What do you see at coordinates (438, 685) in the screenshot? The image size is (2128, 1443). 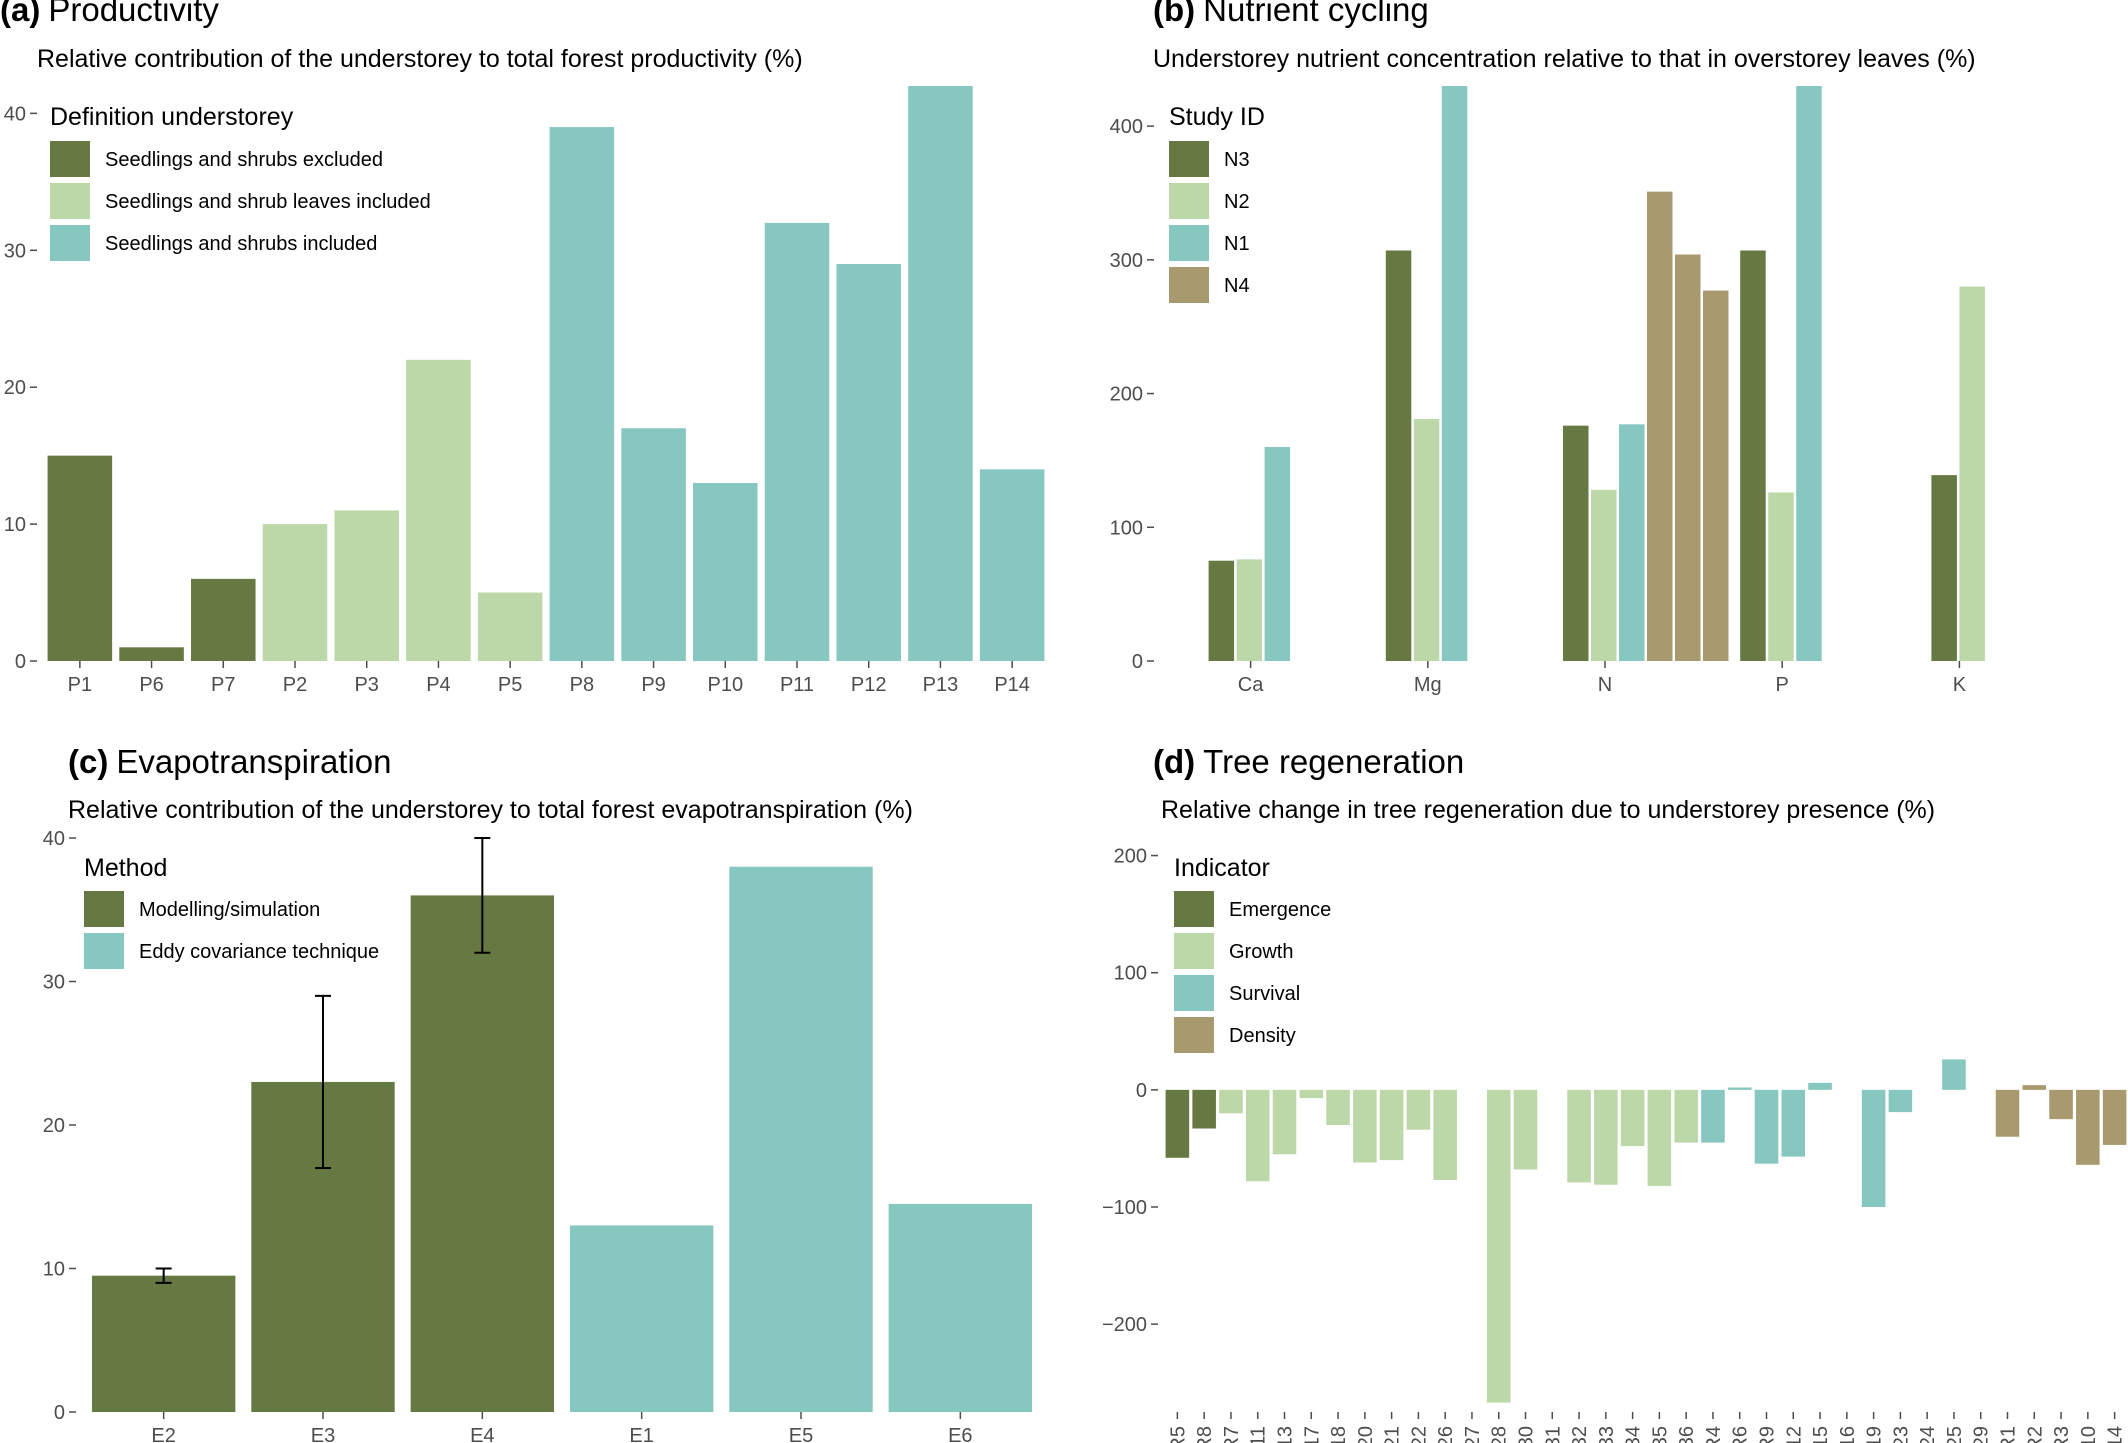 I see `x-tick-label: P4` at bounding box center [438, 685].